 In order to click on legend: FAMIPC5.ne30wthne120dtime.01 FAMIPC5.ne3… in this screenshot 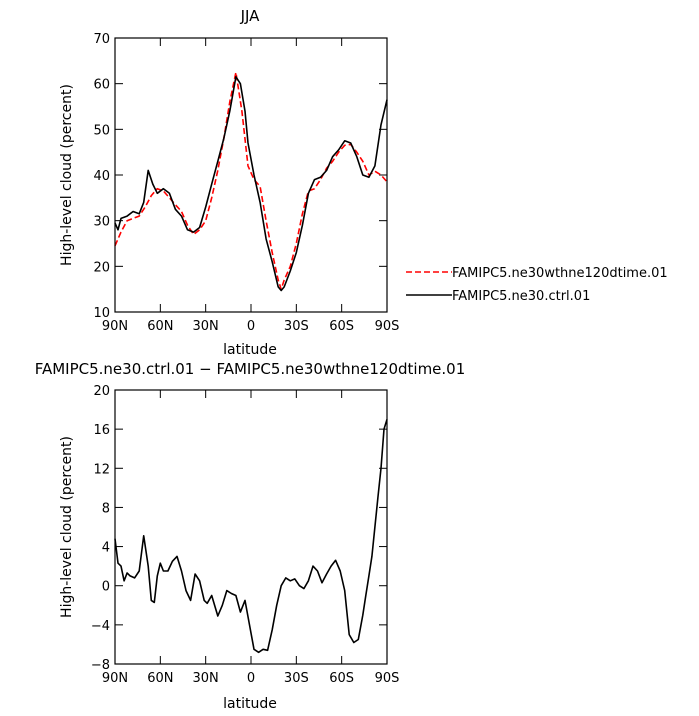, I will do `click(537, 285)`.